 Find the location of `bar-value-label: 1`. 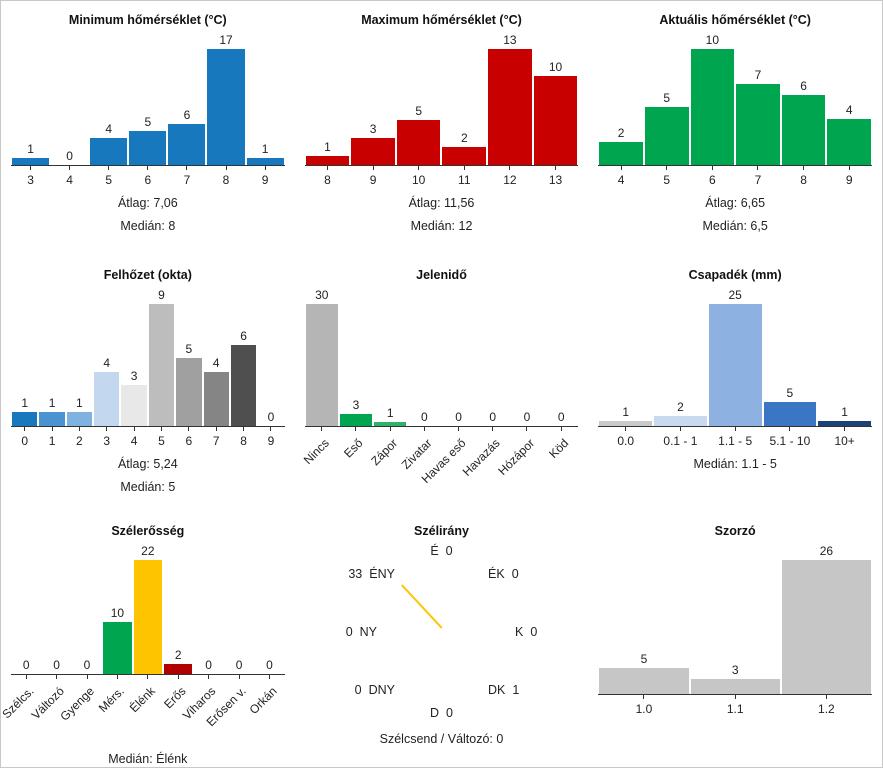

bar-value-label: 1 is located at coordinates (327, 147).